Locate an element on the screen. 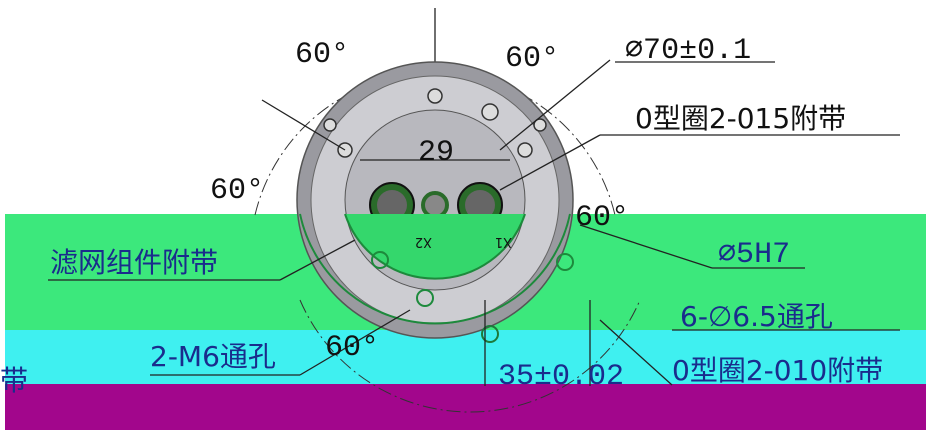 Image resolution: width=926 pixels, height=433 pixels. fragment-text: 带 is located at coordinates (14, 380).